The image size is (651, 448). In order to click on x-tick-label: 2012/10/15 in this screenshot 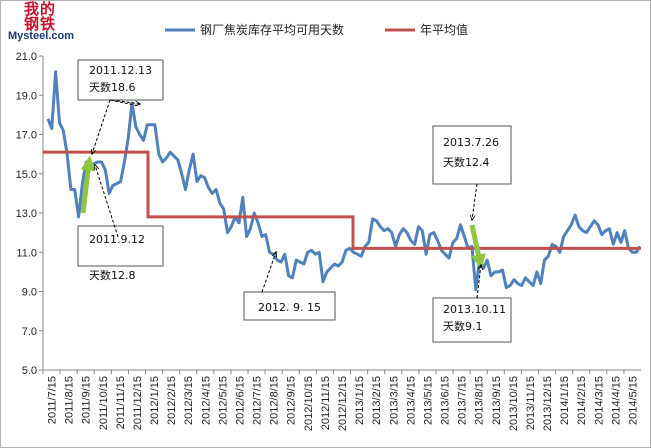, I will do `click(309, 403)`.